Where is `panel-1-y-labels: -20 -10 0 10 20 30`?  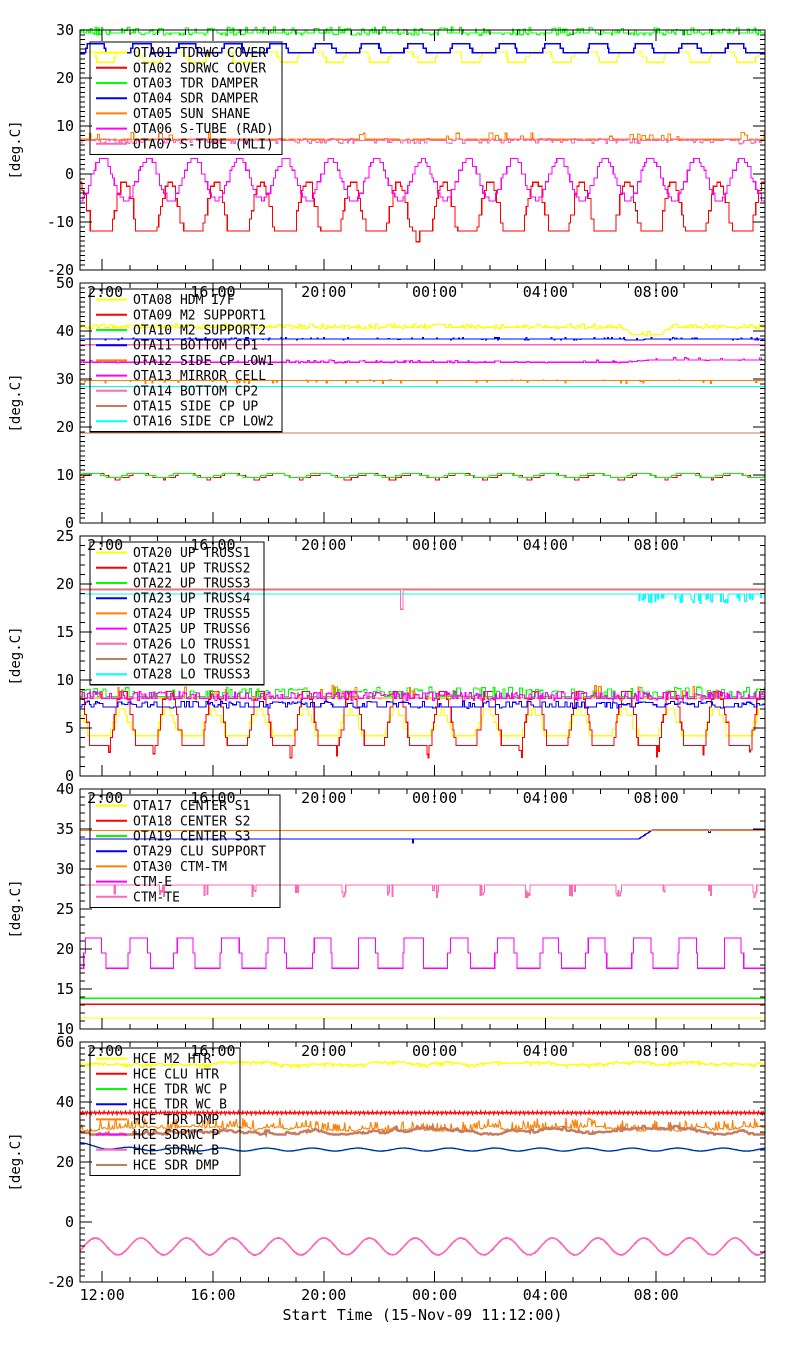
panel-1-y-labels: -20 -10 0 10 20 30 is located at coordinates (60, 150).